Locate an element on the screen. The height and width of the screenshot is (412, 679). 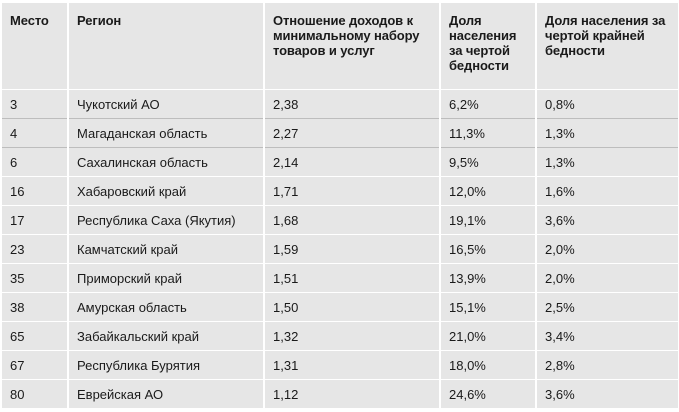
cell-poverty-share: 19,1% is located at coordinates (487, 220).